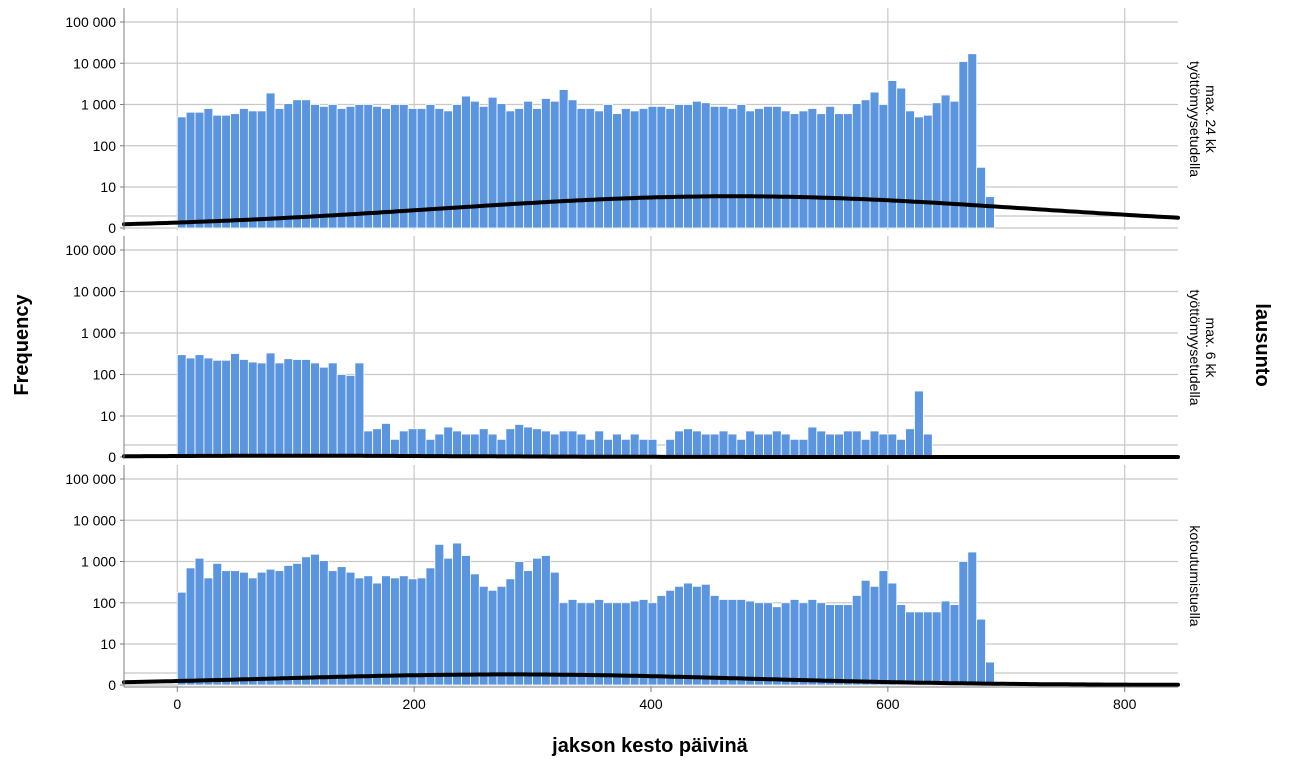 The width and height of the screenshot is (1290, 766). Describe the element at coordinates (414, 704) in the screenshot. I see `x-tick-label: 200` at that location.